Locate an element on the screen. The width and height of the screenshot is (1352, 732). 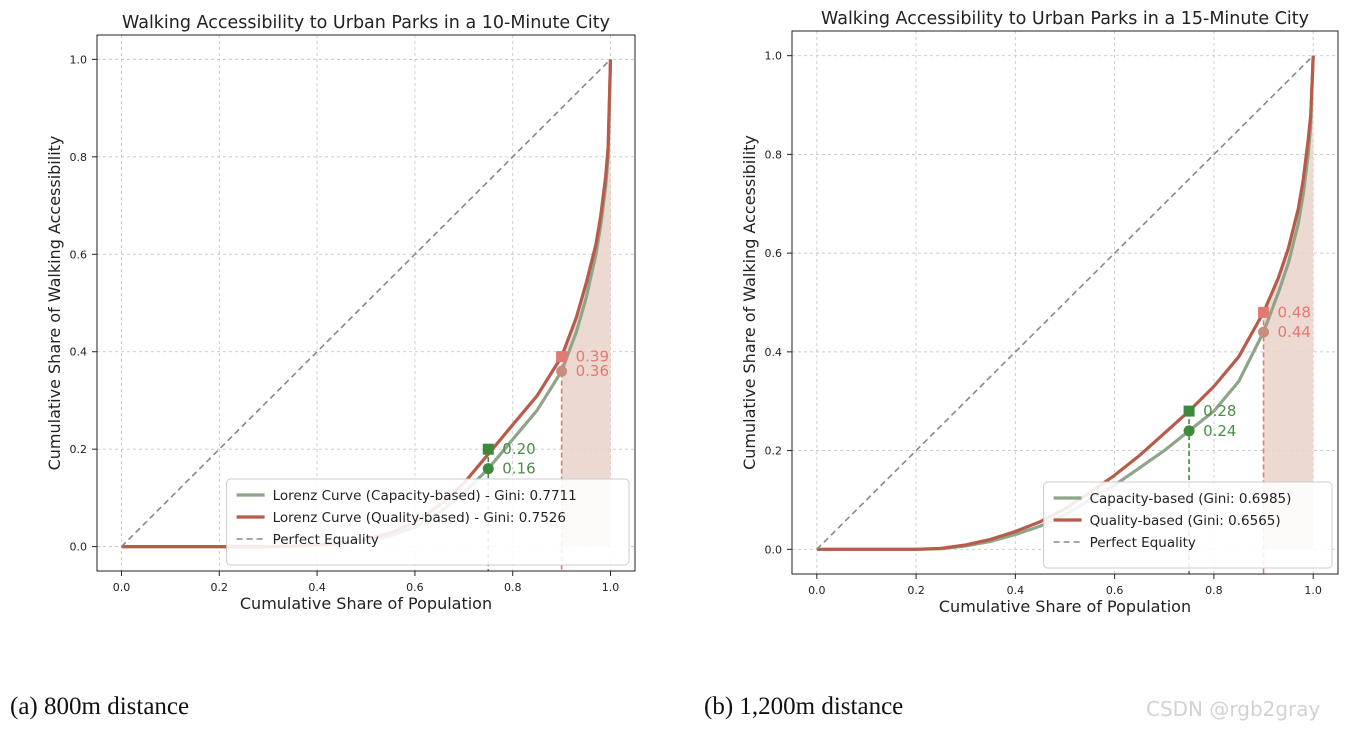
annotation-label: 0.16 is located at coordinates (518, 469).